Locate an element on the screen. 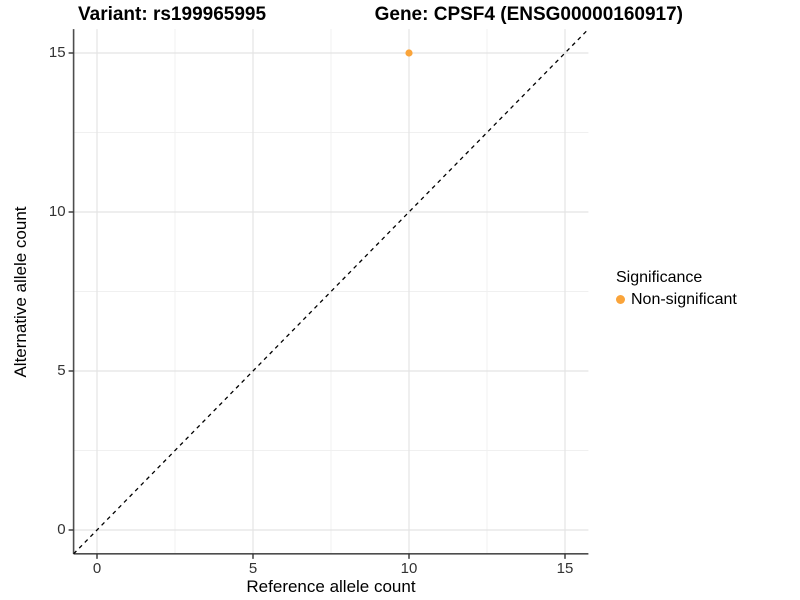  gene-title: Gene: CPSF4 (ENSG00000160917) is located at coordinates (528, 14).